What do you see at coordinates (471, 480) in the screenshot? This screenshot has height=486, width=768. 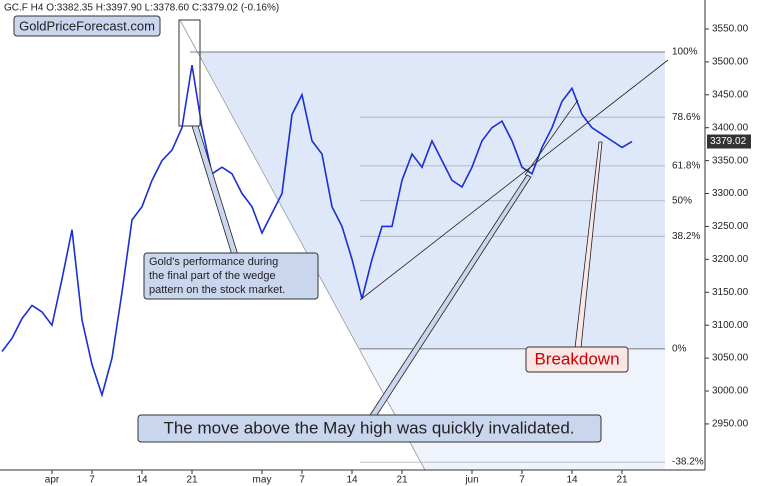 I see `x-tick-label: jun` at bounding box center [471, 480].